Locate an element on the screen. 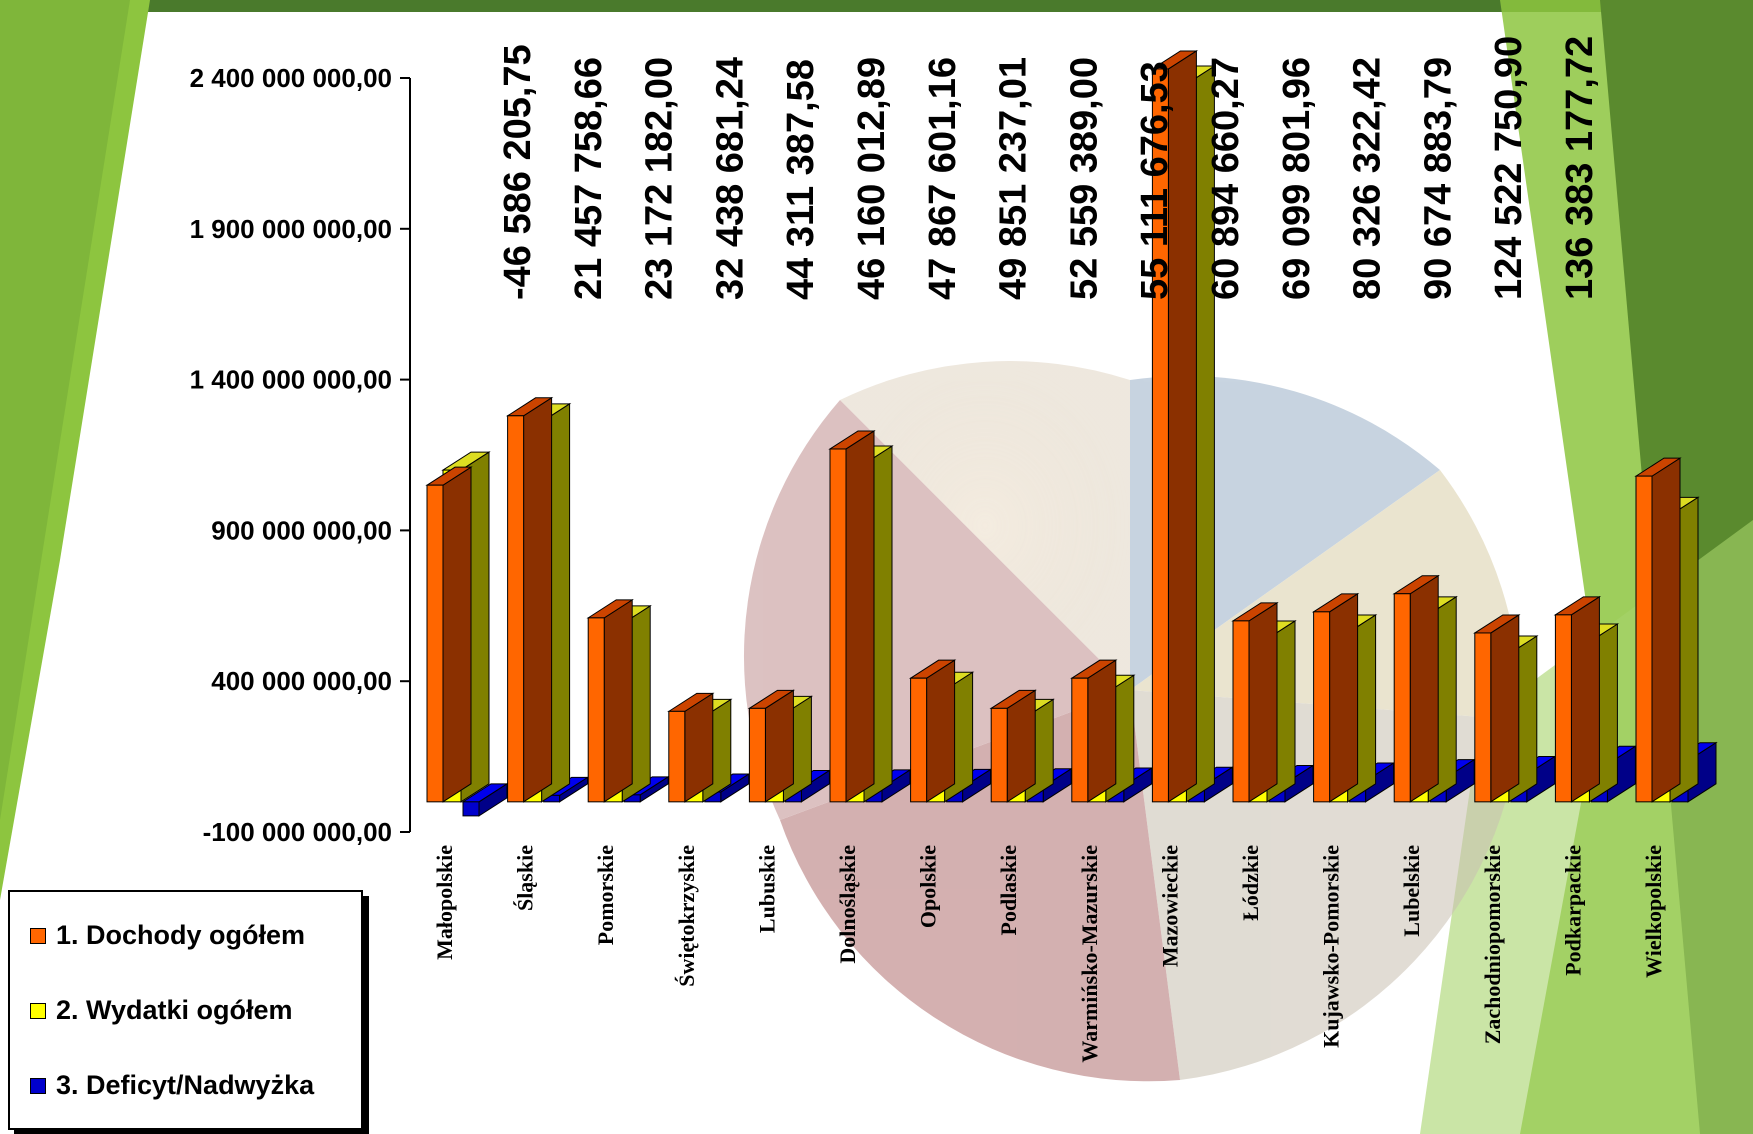 The image size is (1753, 1134). category-label: Świętokrzyskie is located at coordinates (686, 916).